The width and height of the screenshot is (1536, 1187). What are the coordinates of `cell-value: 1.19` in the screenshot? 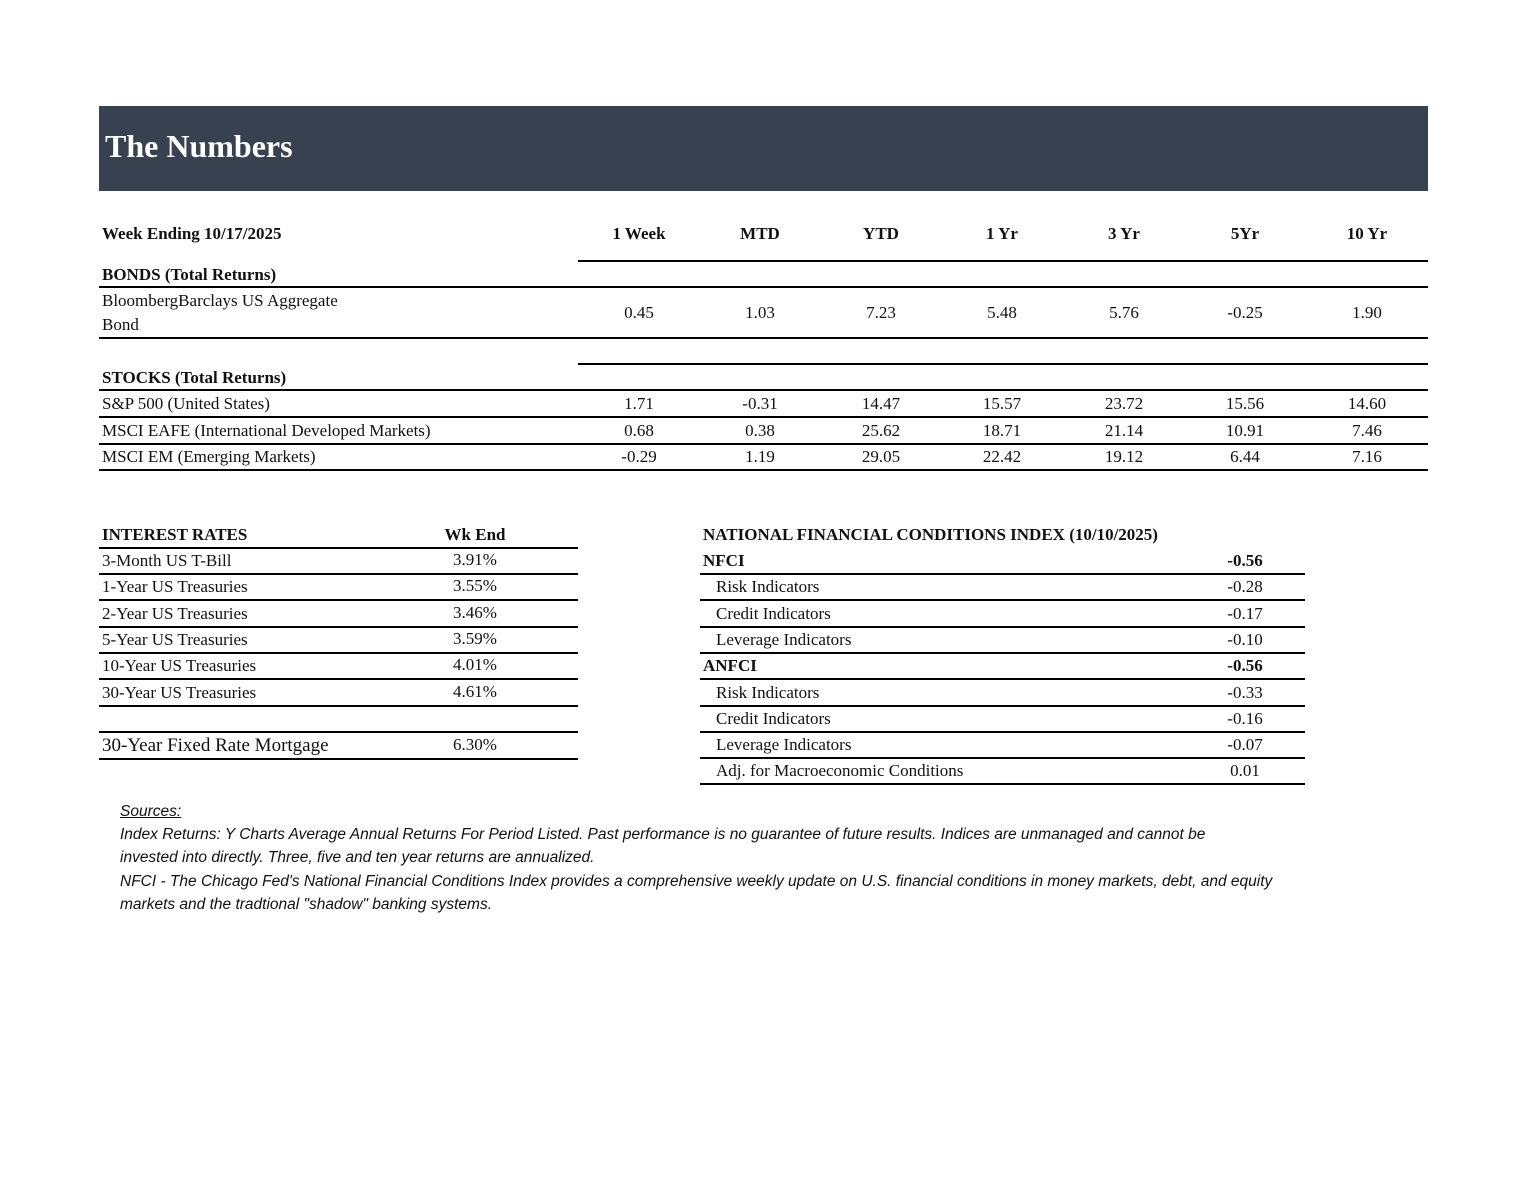 It's located at (760, 456).